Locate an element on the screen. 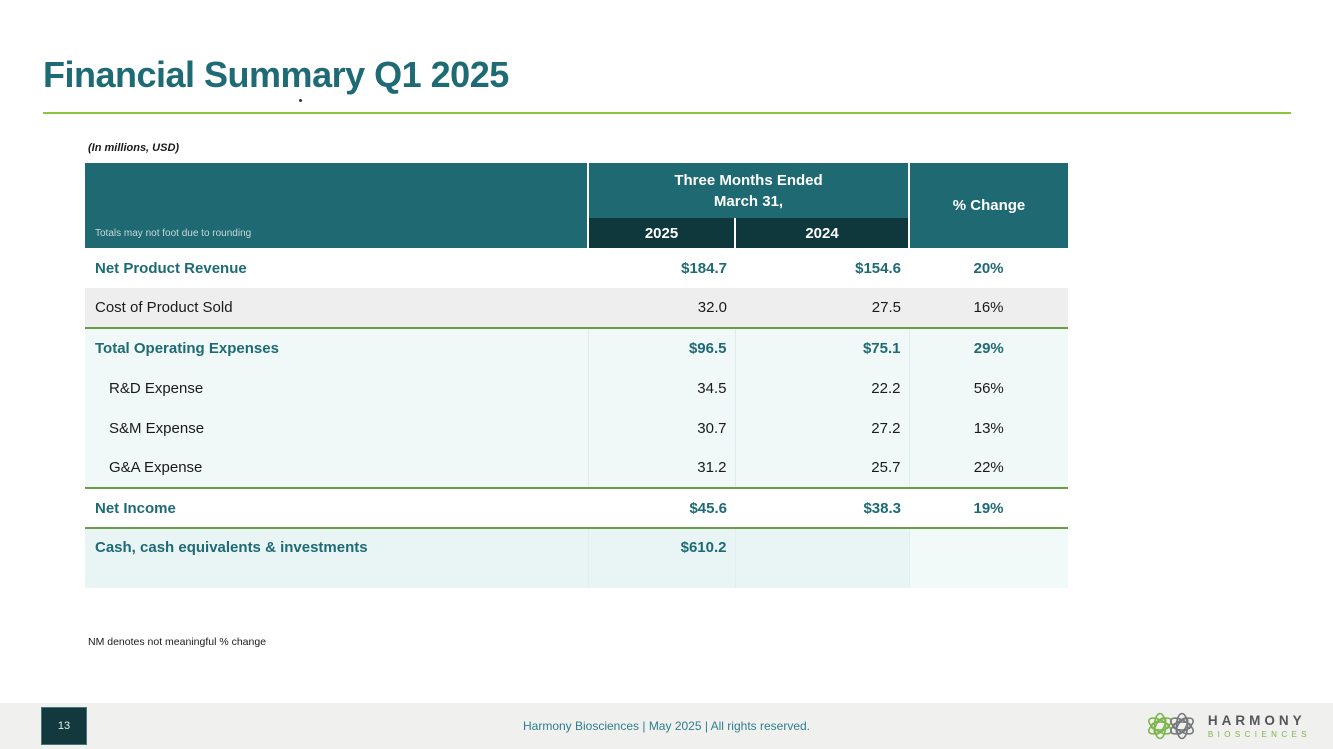 The height and width of the screenshot is (749, 1333). value-2025: $184.7 is located at coordinates (704, 268).